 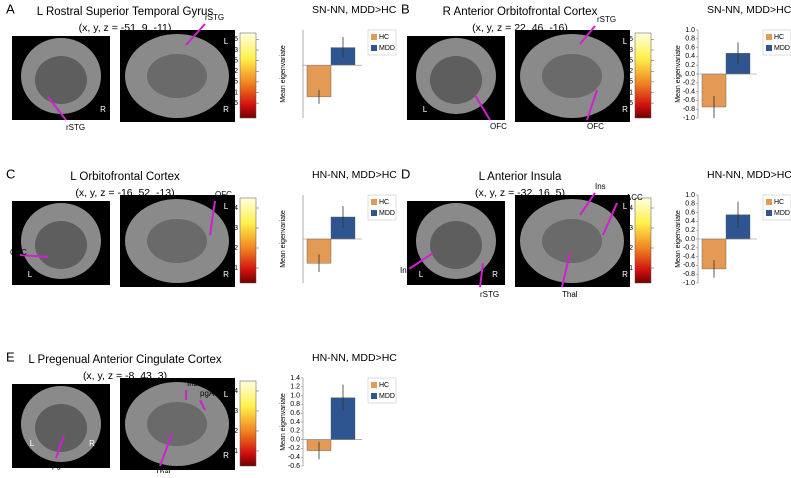 What do you see at coordinates (294, 466) in the screenshot?
I see `y-tick-label: -0.6` at bounding box center [294, 466].